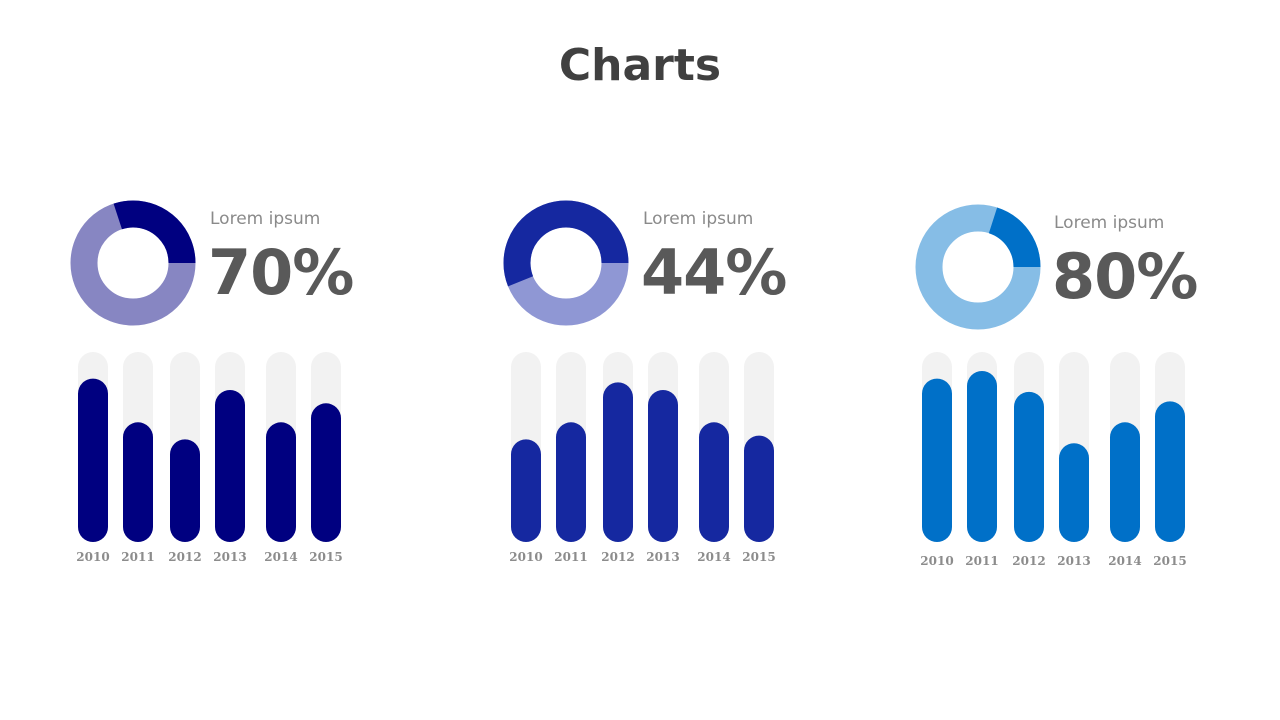 The image size is (1280, 720). I want to click on bar-chart-2: 2010 2011 2012 2013 2014 2015, so click(653, 467).